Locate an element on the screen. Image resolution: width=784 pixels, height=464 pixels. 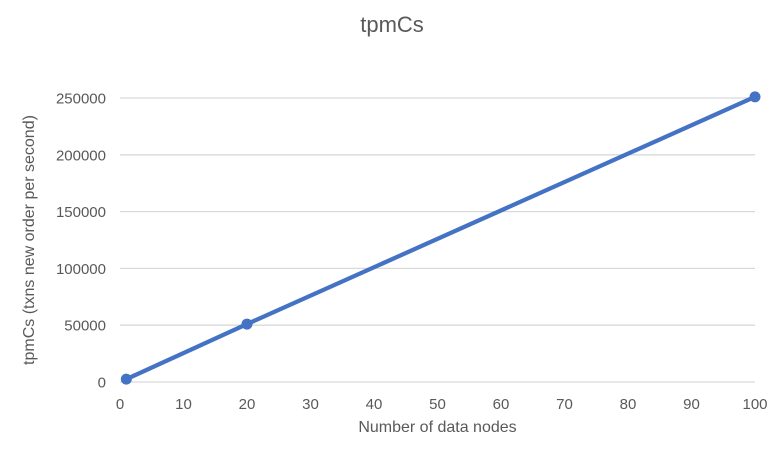
y-tick-label: 100000 is located at coordinates (81, 269).